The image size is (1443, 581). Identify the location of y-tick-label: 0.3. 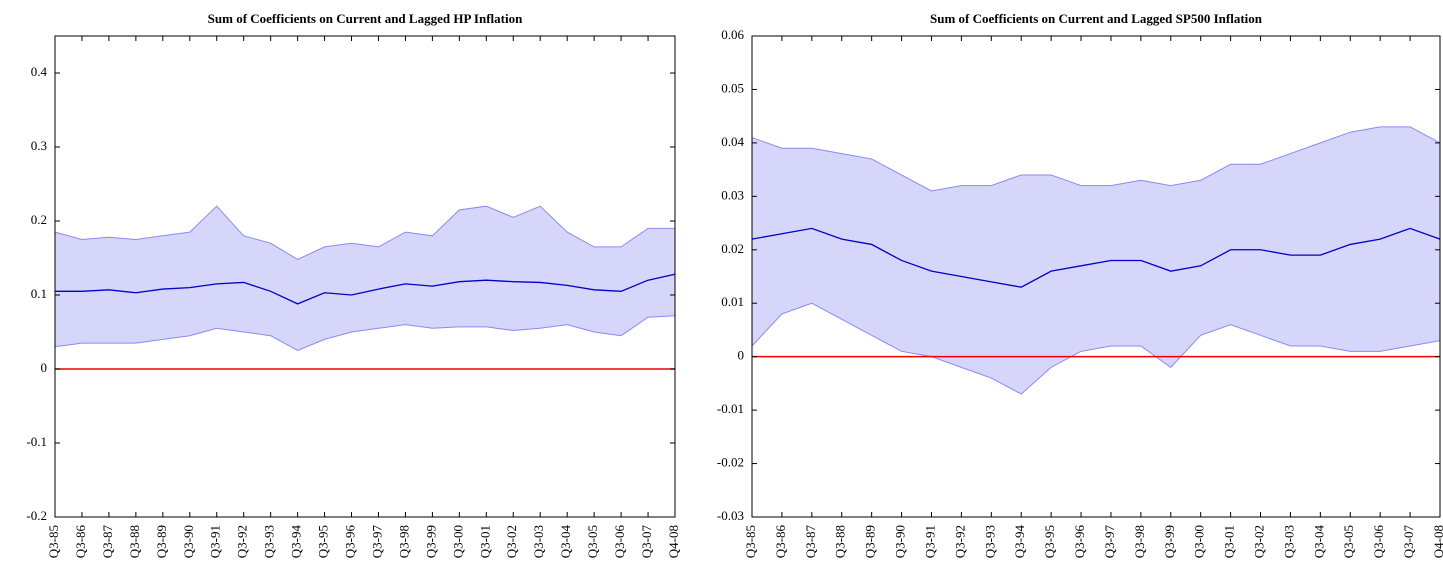
(39, 145).